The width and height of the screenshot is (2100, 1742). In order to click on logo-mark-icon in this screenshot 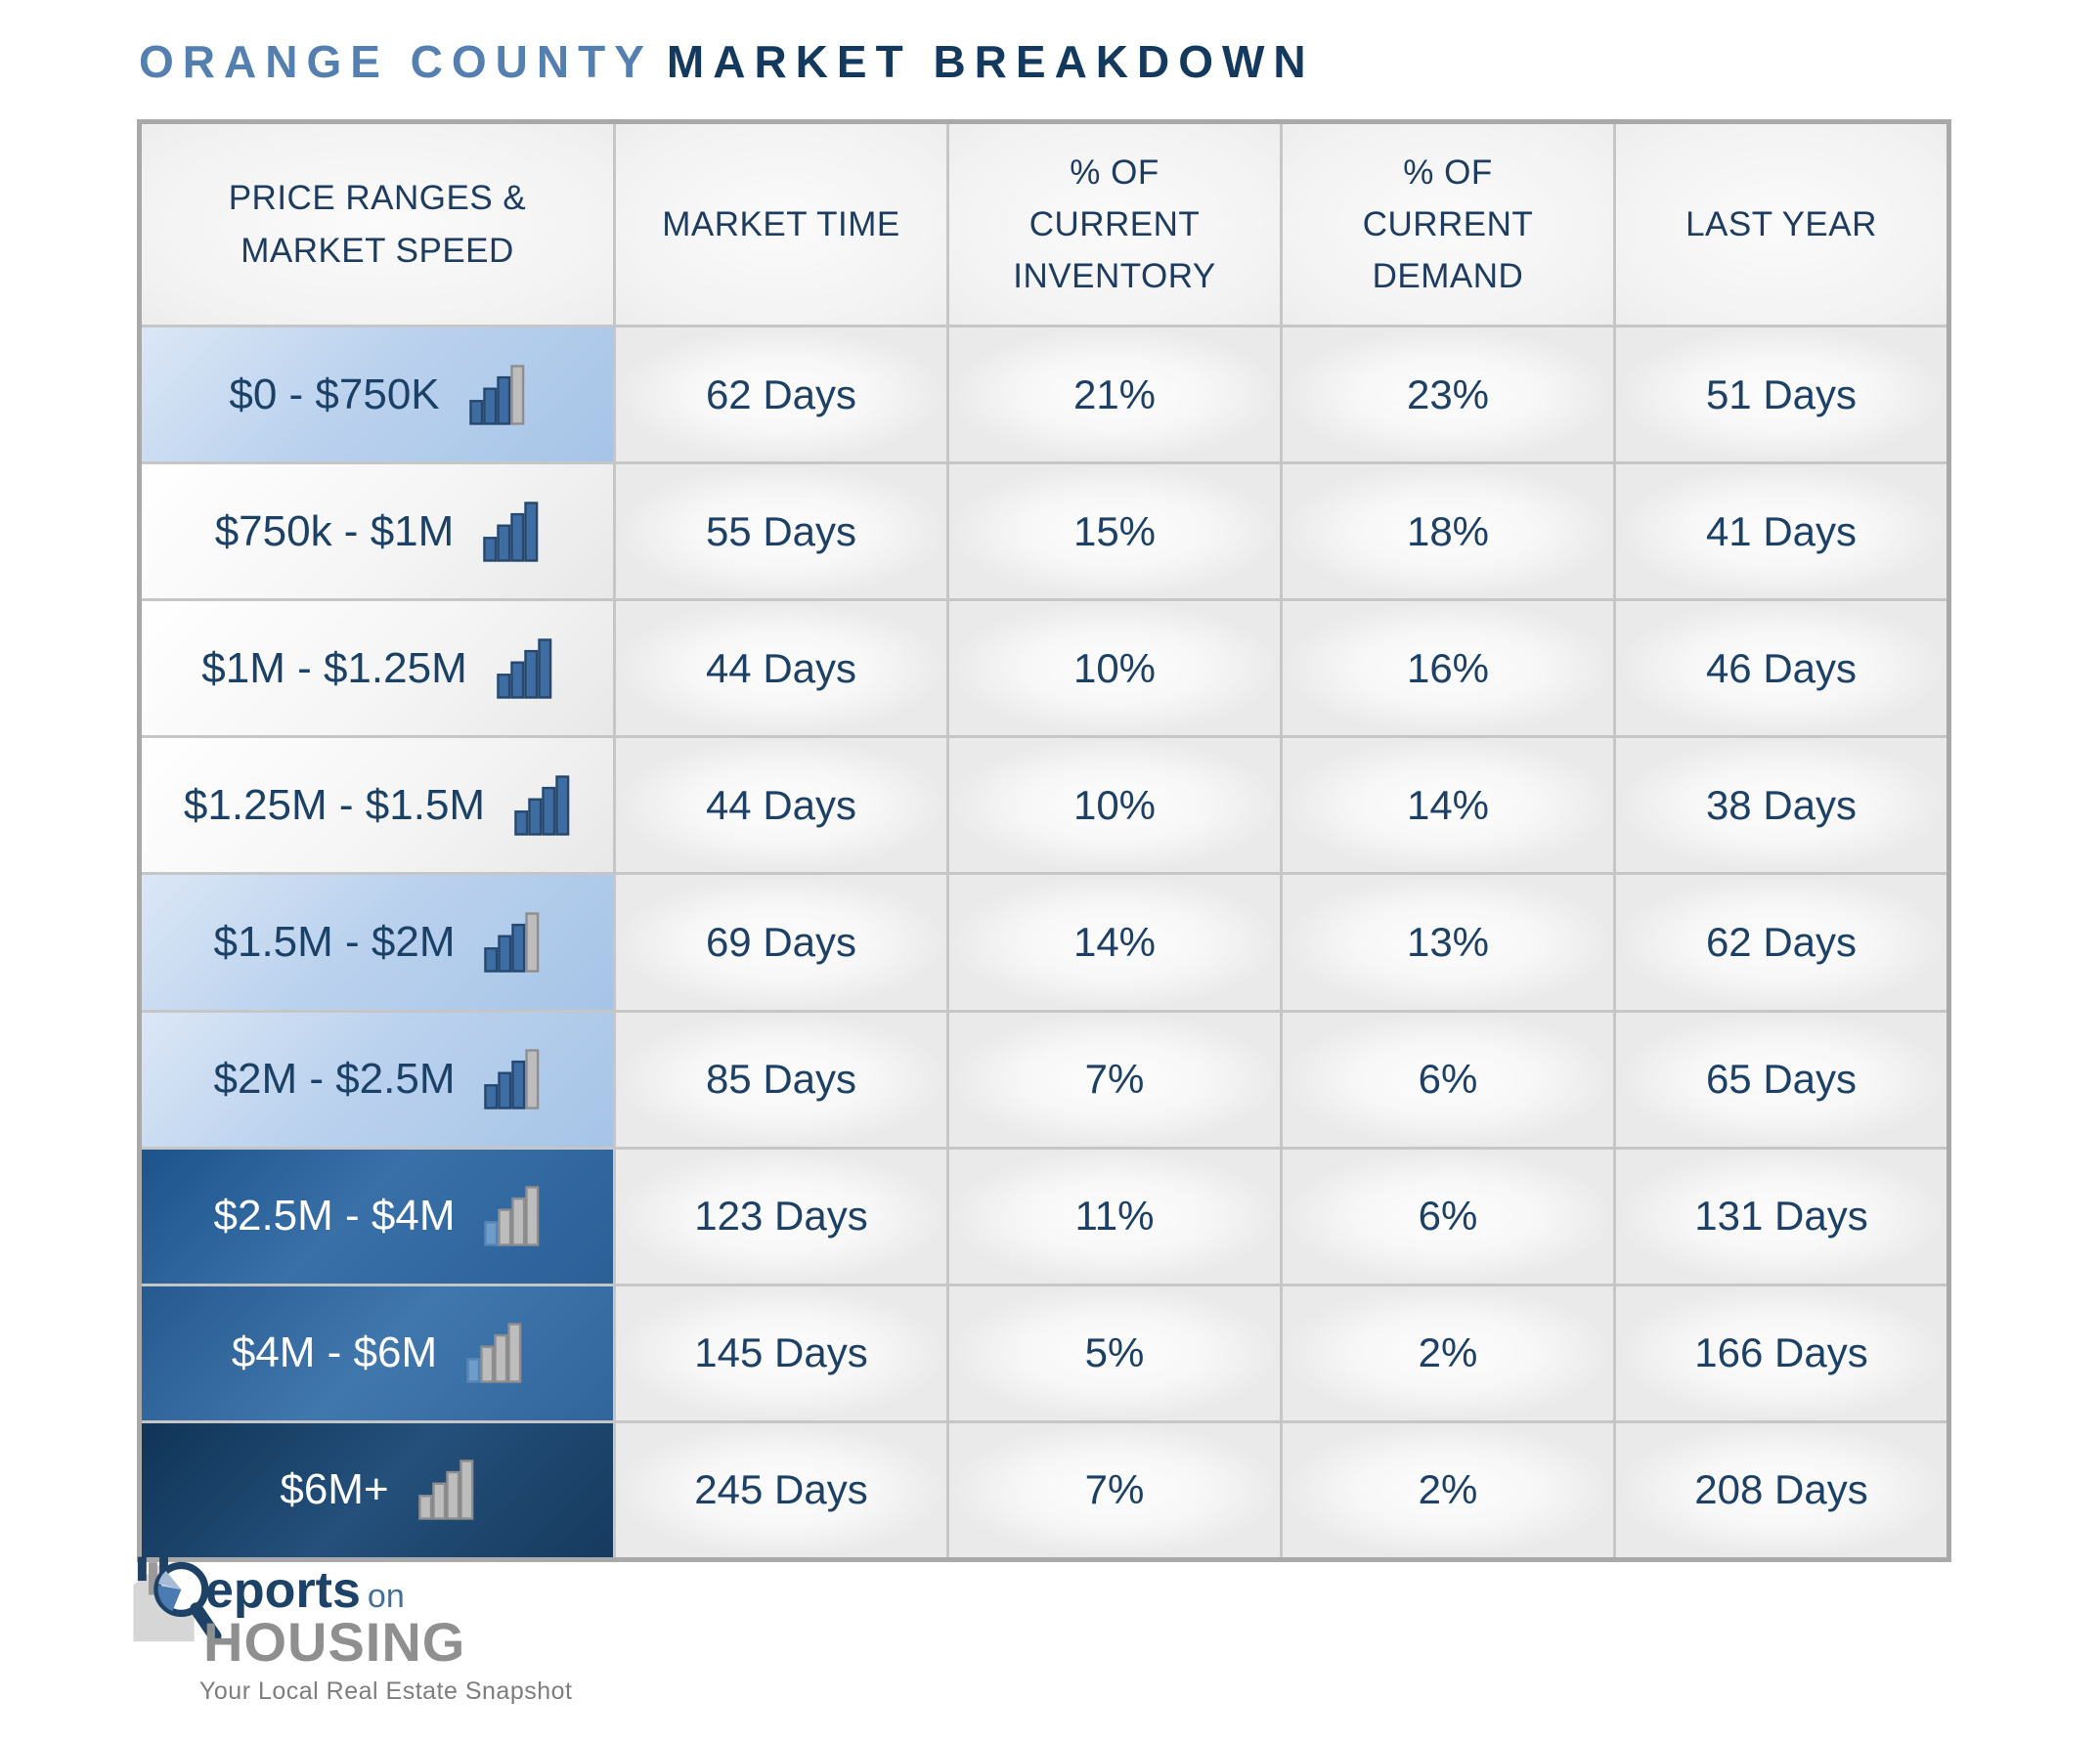, I will do `click(178, 1597)`.